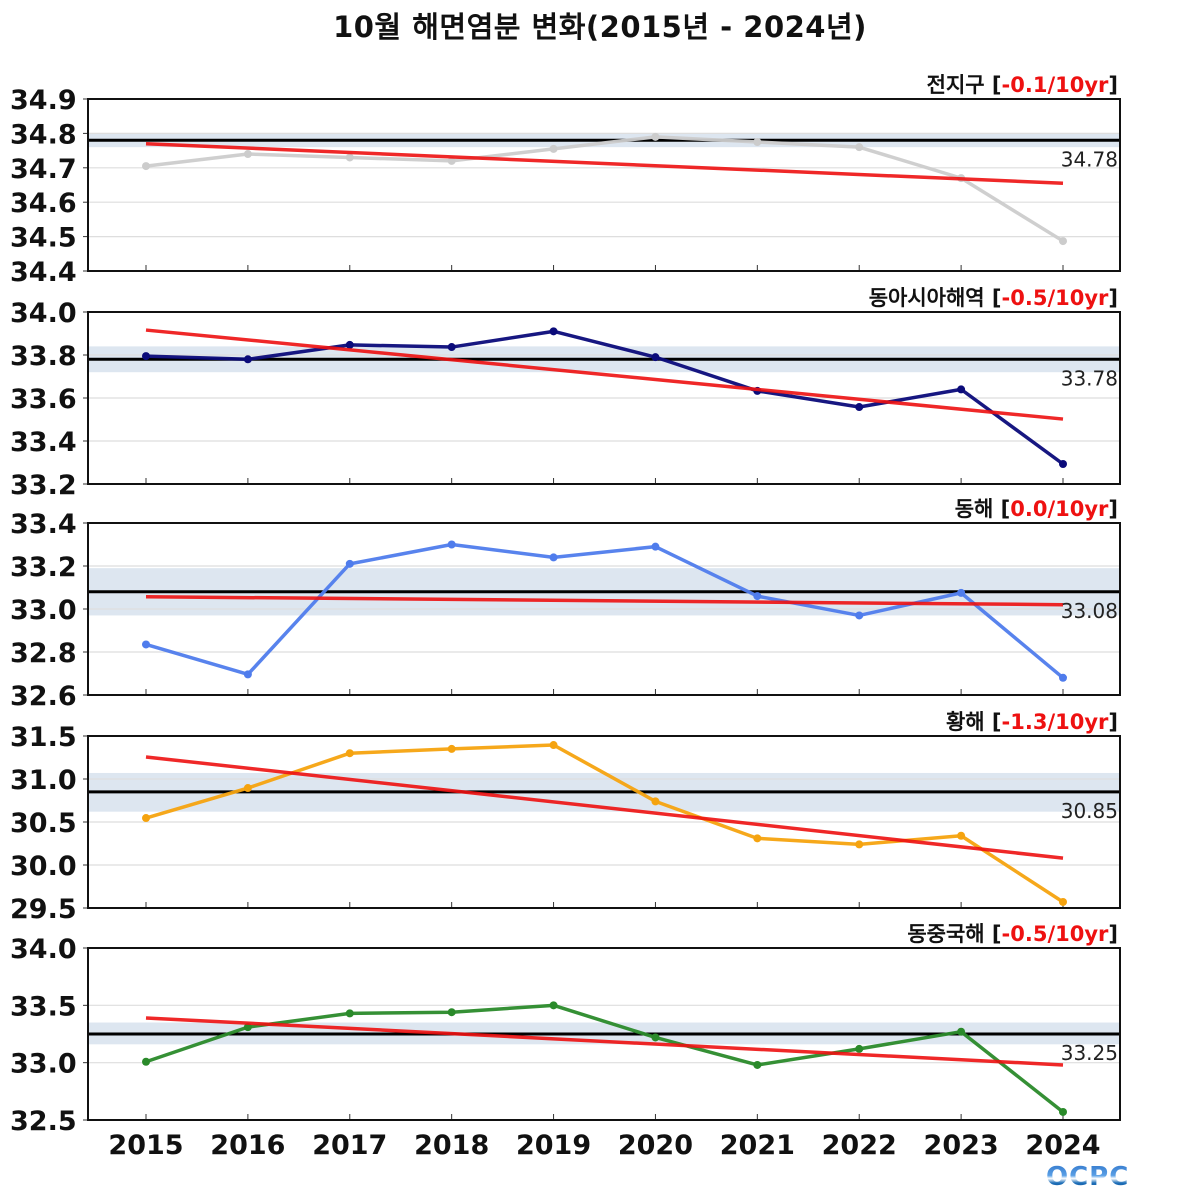  Describe the element at coordinates (43, 238) in the screenshot. I see `y-tick-label: 34.5` at that location.